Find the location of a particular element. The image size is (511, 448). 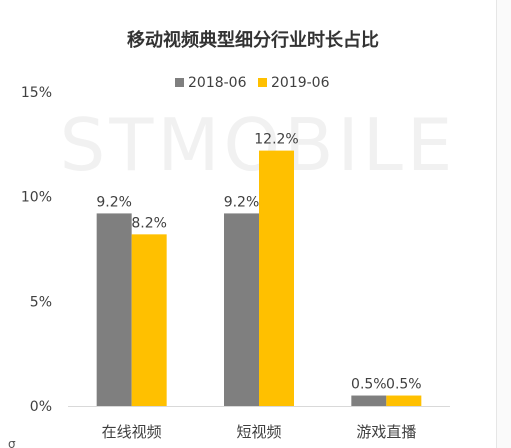

y-tick-label: 5% is located at coordinates (41, 302).